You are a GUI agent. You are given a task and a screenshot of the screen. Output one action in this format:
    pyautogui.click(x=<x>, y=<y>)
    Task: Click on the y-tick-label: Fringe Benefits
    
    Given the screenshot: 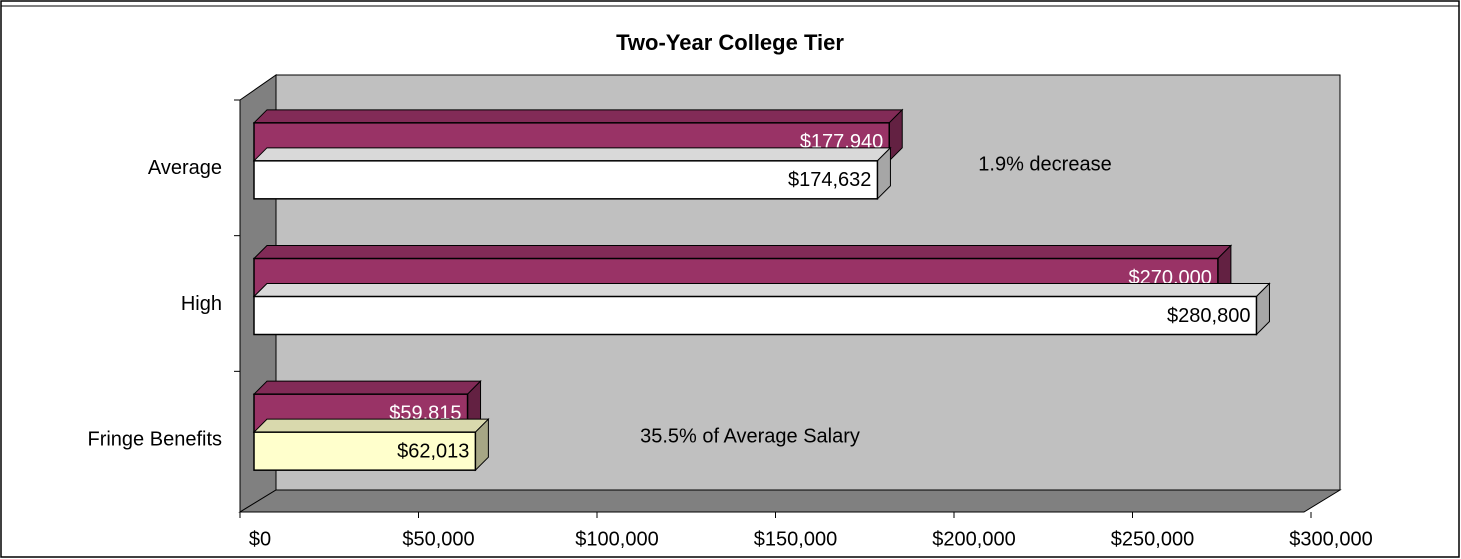 What is the action you would take?
    pyautogui.click(x=154, y=439)
    